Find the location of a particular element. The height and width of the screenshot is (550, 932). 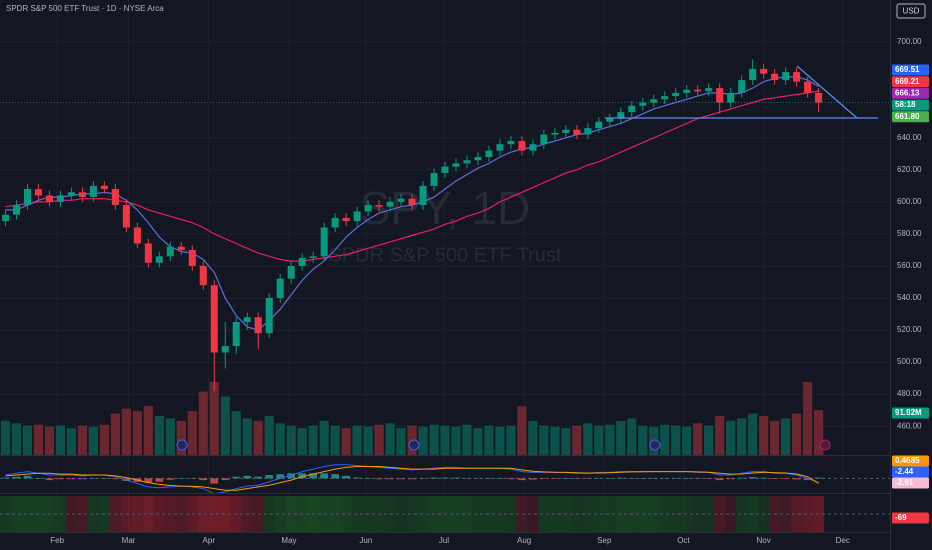

y-tick-label: 540.00 is located at coordinates (909, 297).